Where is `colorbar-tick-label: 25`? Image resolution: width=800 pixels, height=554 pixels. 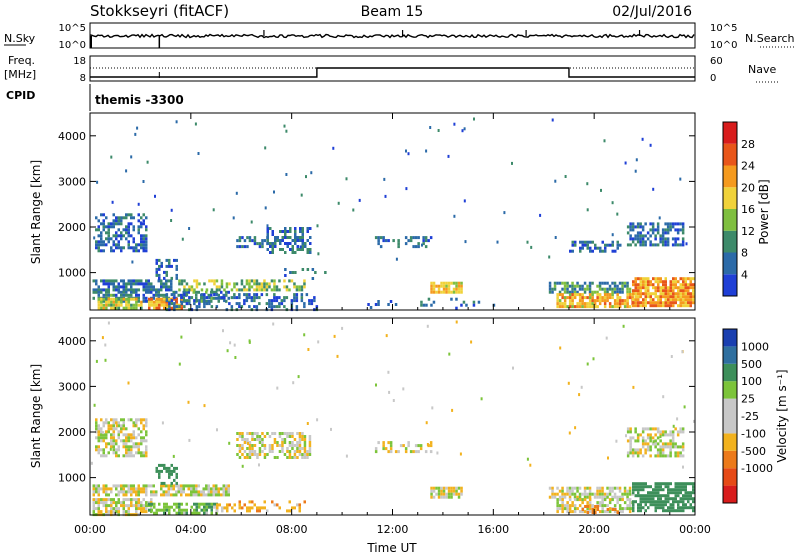
colorbar-tick-label: 25 is located at coordinates (748, 399).